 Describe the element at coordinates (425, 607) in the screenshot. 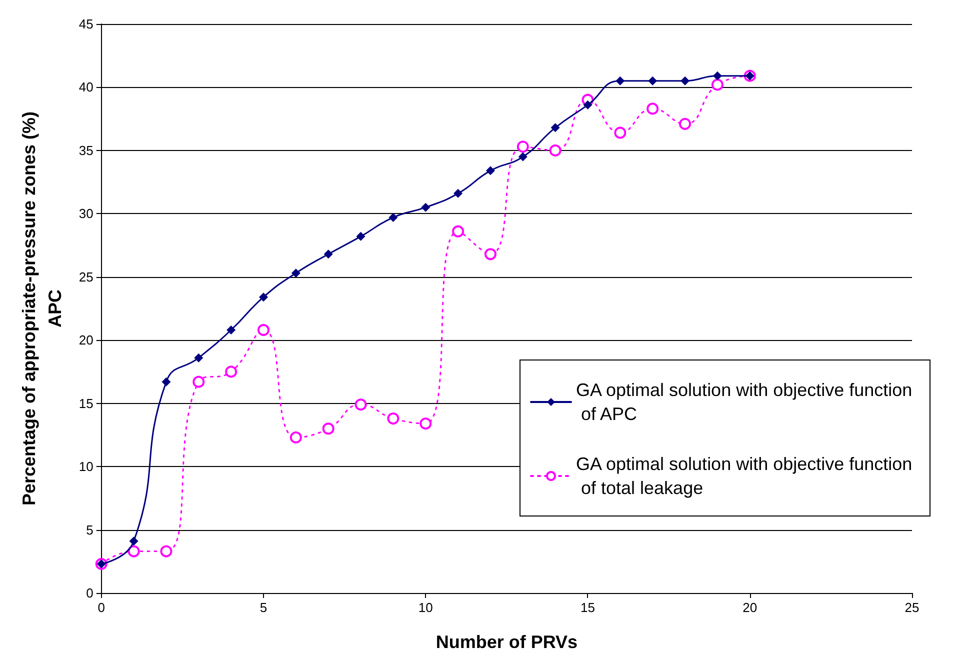

I see `x-tick-label: 10` at that location.